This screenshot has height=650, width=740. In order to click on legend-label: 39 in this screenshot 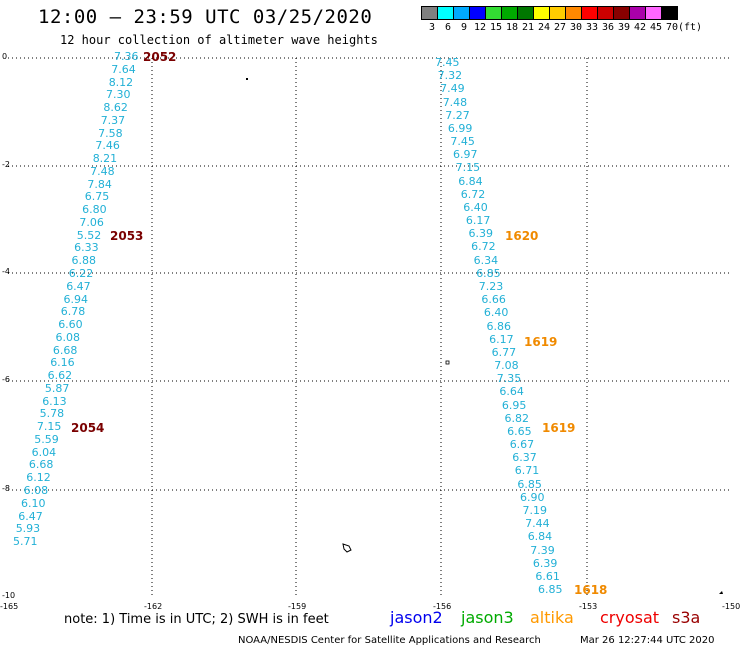, I will do `click(624, 27)`.